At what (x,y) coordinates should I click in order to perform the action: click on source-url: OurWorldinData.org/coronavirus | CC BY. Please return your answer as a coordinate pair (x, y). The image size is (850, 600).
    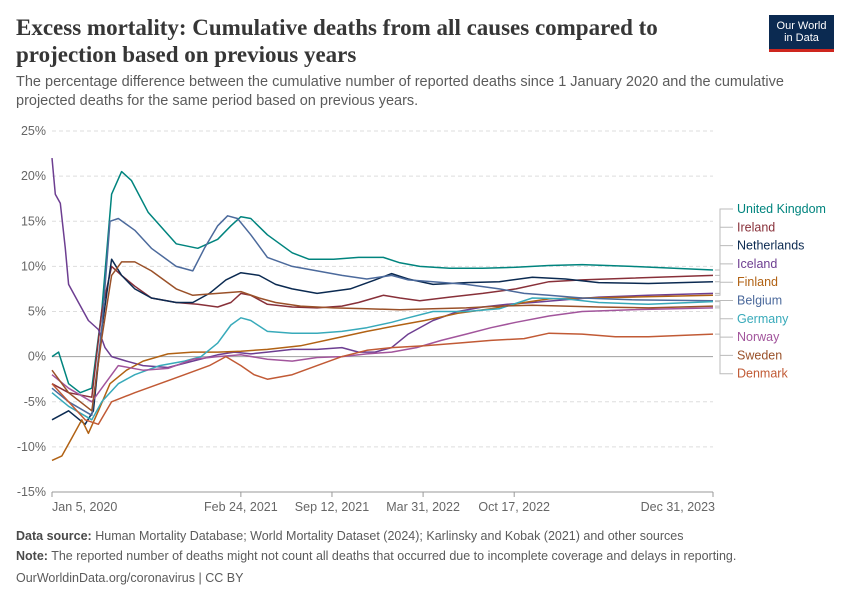
    Looking at the image, I should click on (130, 578).